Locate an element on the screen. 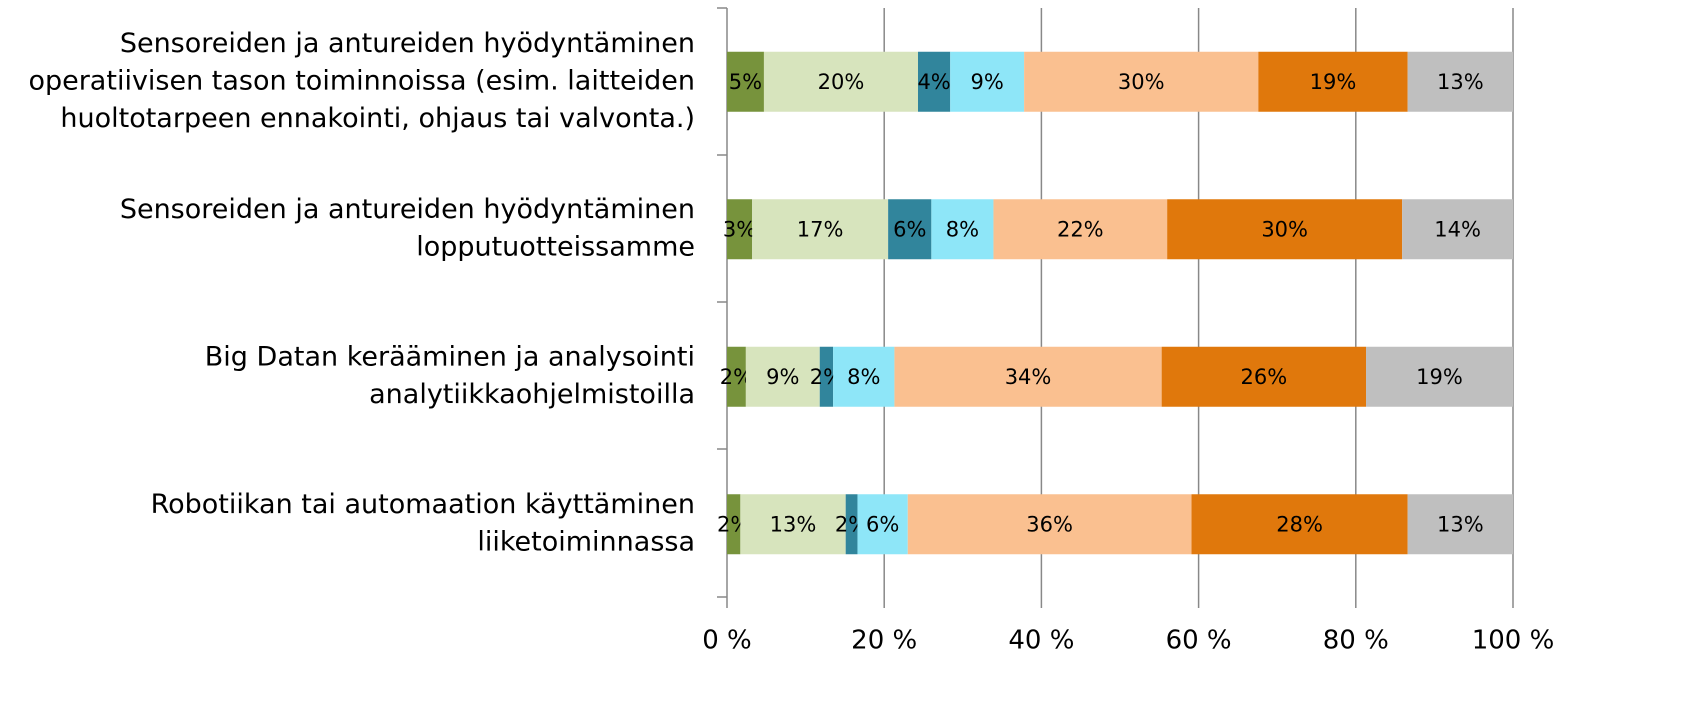 This screenshot has width=1705, height=709. x-tick-label: 0 % is located at coordinates (727, 641).